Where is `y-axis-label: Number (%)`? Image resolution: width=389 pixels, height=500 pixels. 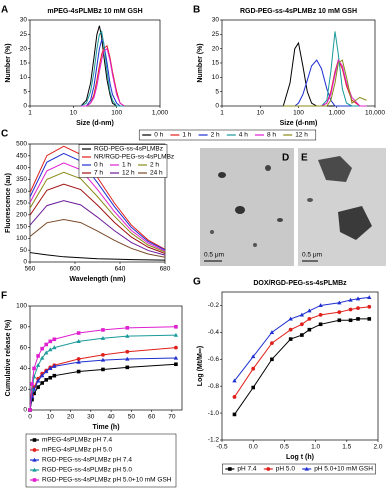 y-axis-label: Number (%) is located at coordinates (8, 62).